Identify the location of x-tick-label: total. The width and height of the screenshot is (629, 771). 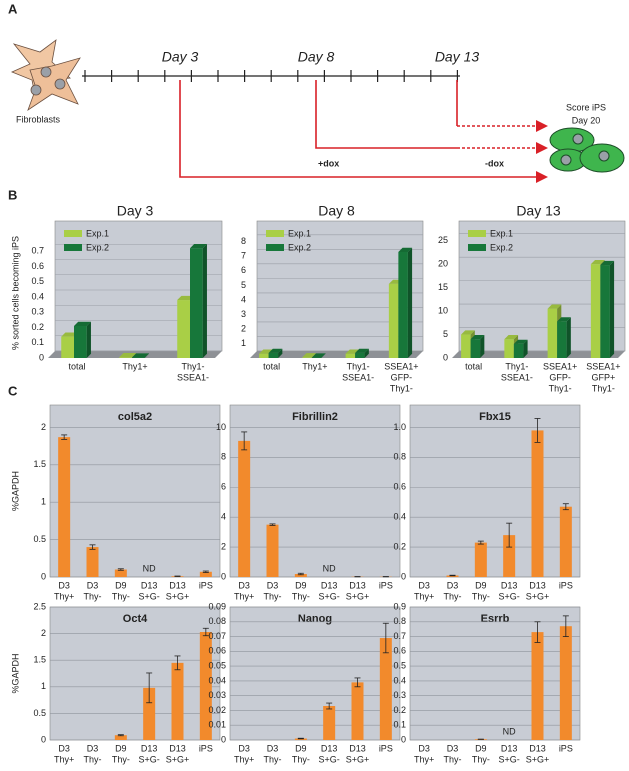
(271, 366).